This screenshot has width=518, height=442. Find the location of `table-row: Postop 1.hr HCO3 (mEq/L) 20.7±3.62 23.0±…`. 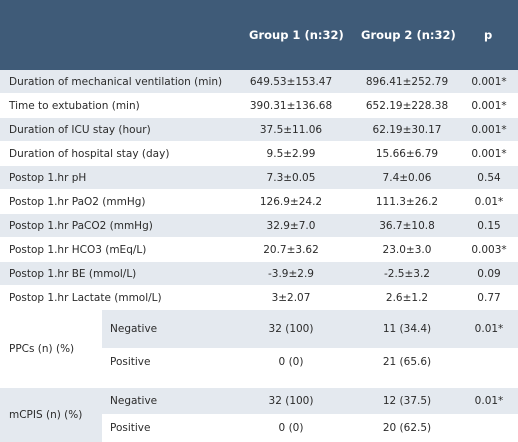

table-row: Postop 1.hr HCO3 (mEq/L) 20.7±3.62 23.0±… is located at coordinates (259, 250).